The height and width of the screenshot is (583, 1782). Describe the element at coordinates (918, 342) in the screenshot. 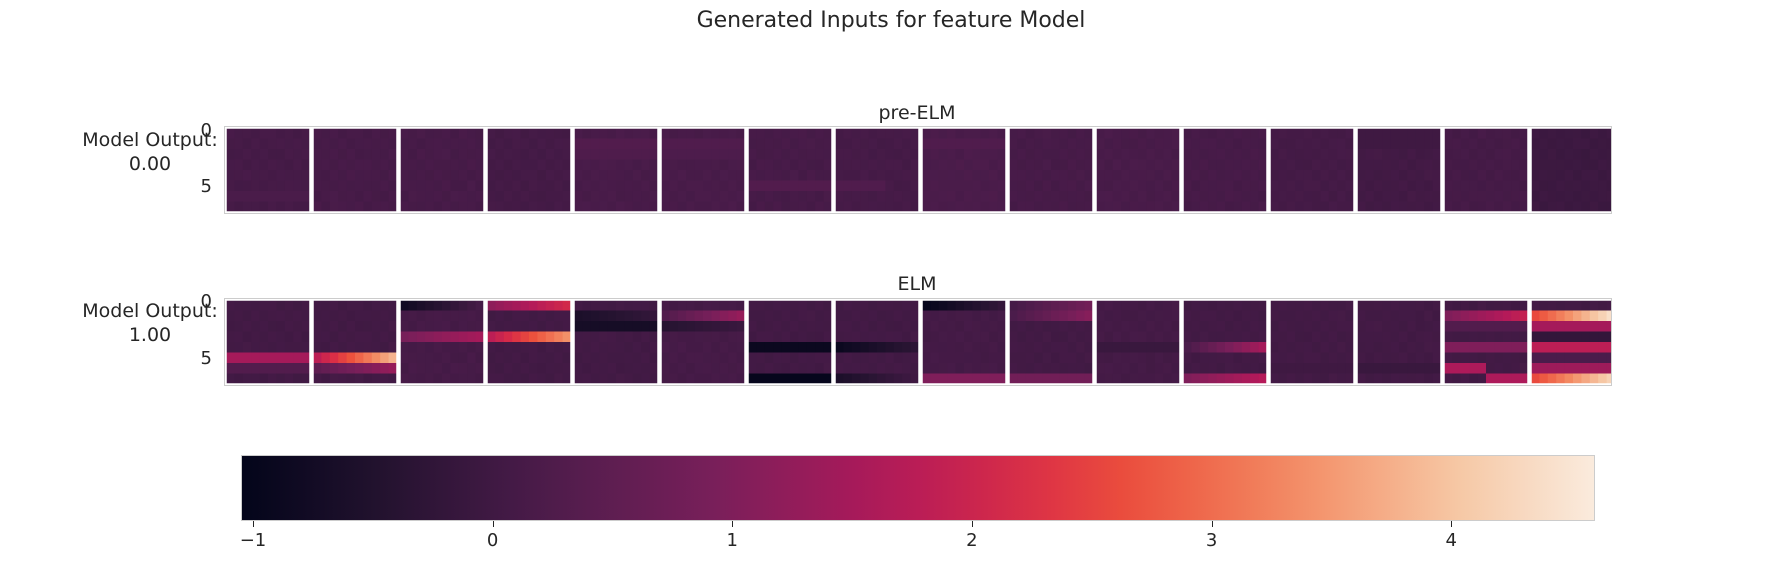

I see `panel-frame` at that location.